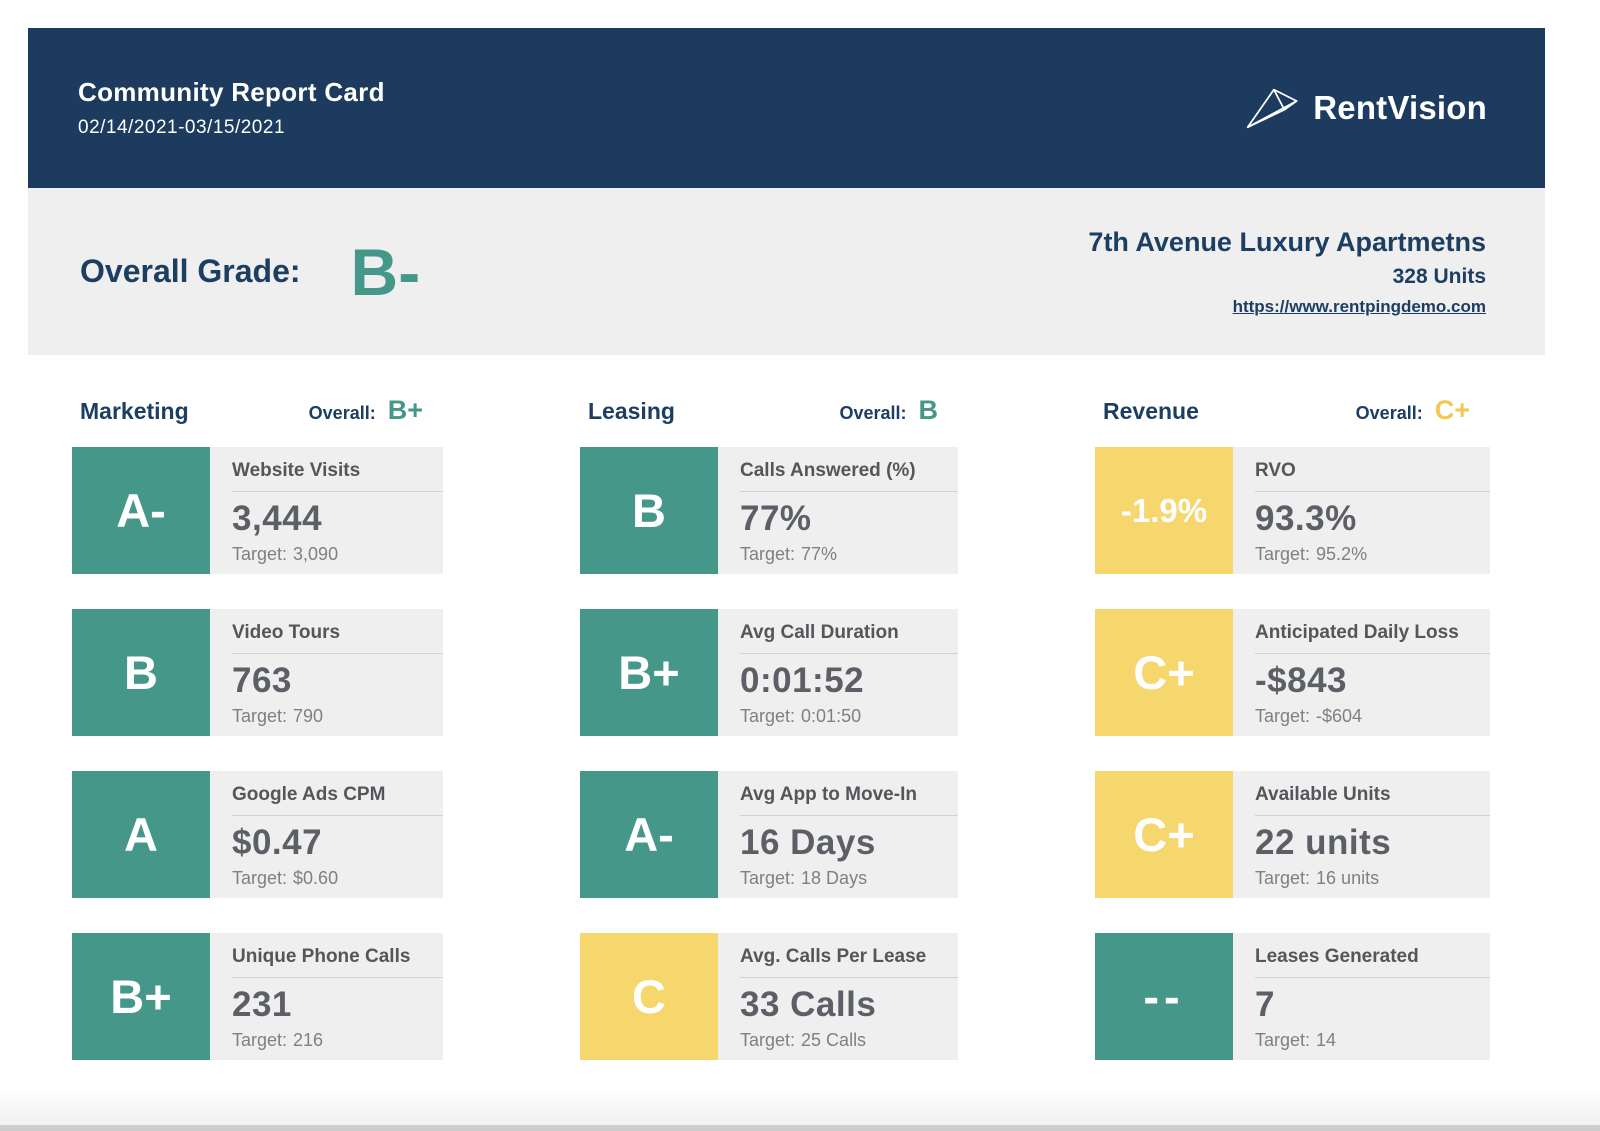 This screenshot has width=1600, height=1131. I want to click on section-overall-grade: Overall: C+, so click(1413, 410).